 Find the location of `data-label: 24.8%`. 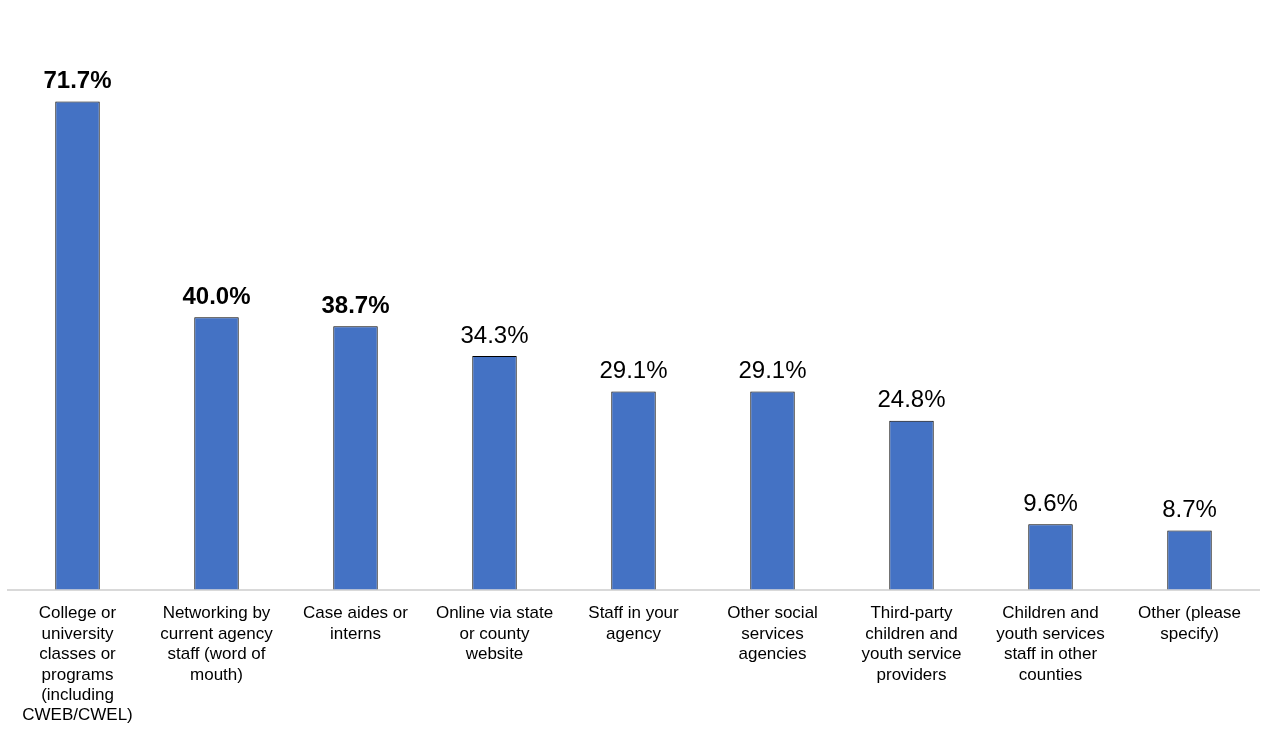

data-label: 24.8% is located at coordinates (911, 399).